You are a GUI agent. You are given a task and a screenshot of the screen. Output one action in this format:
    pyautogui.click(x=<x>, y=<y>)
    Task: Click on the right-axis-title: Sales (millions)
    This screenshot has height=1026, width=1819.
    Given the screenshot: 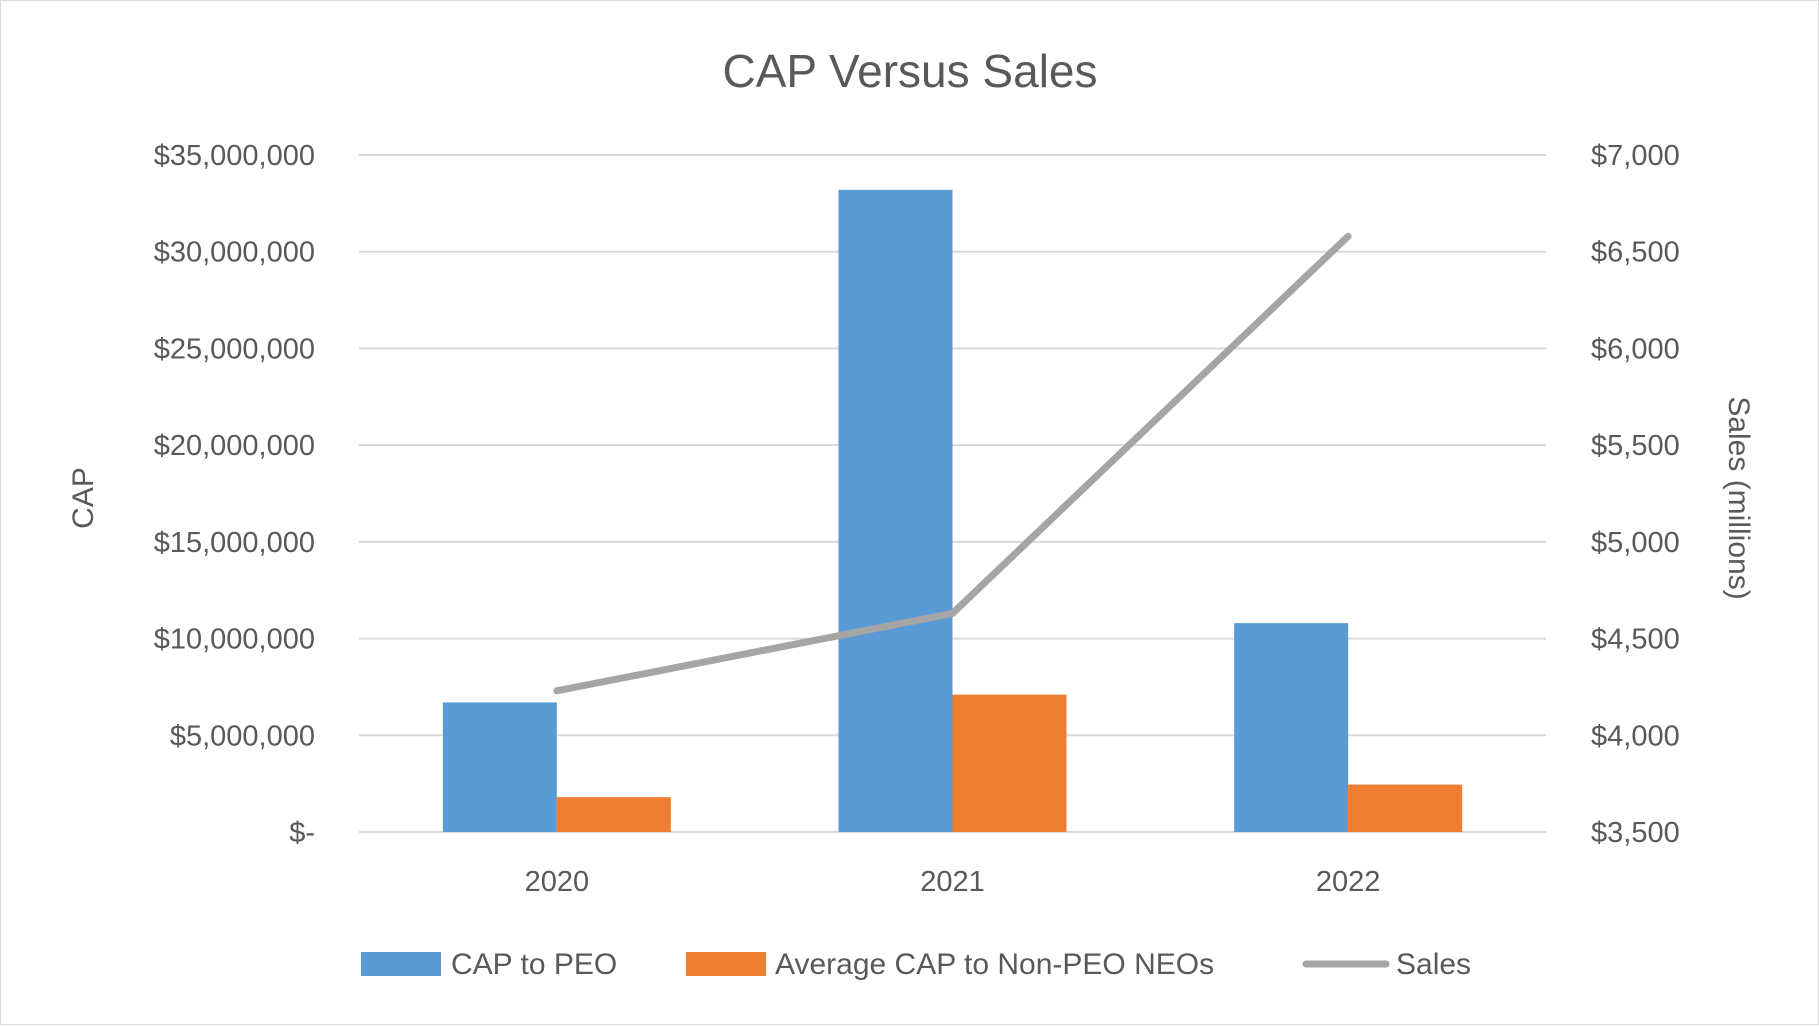 What is the action you would take?
    pyautogui.click(x=1738, y=497)
    